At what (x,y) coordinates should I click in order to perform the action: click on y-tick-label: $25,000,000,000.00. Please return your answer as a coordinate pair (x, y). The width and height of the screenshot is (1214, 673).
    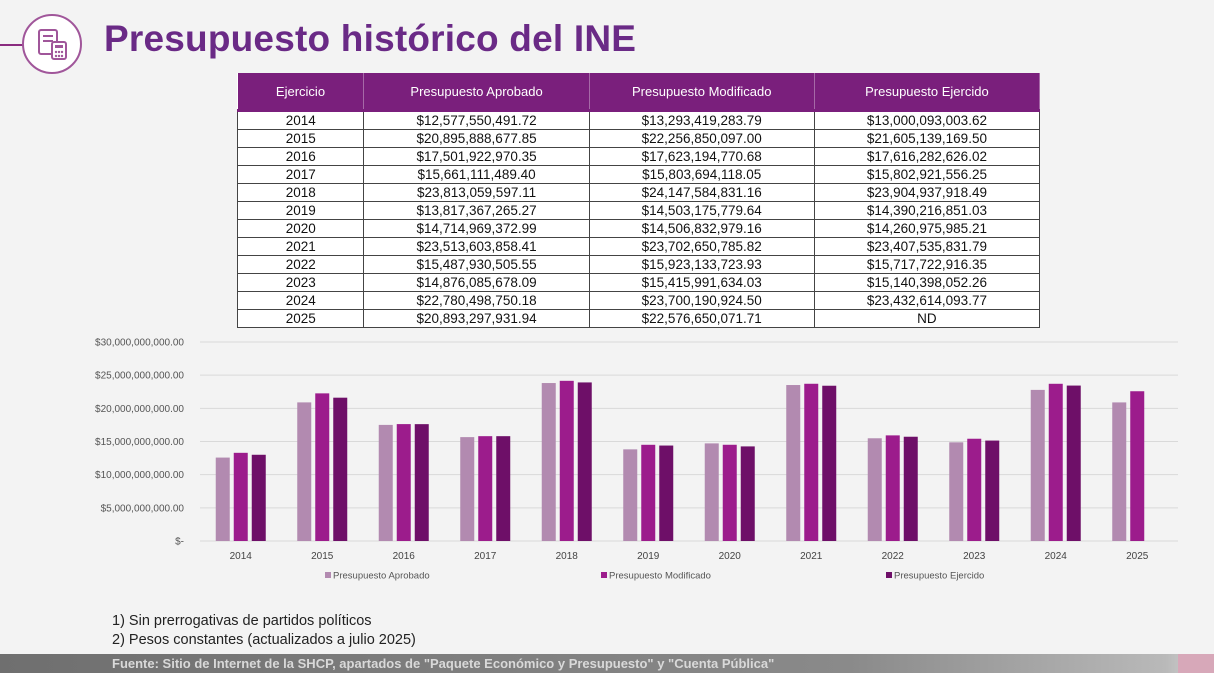
    Looking at the image, I should click on (139, 376).